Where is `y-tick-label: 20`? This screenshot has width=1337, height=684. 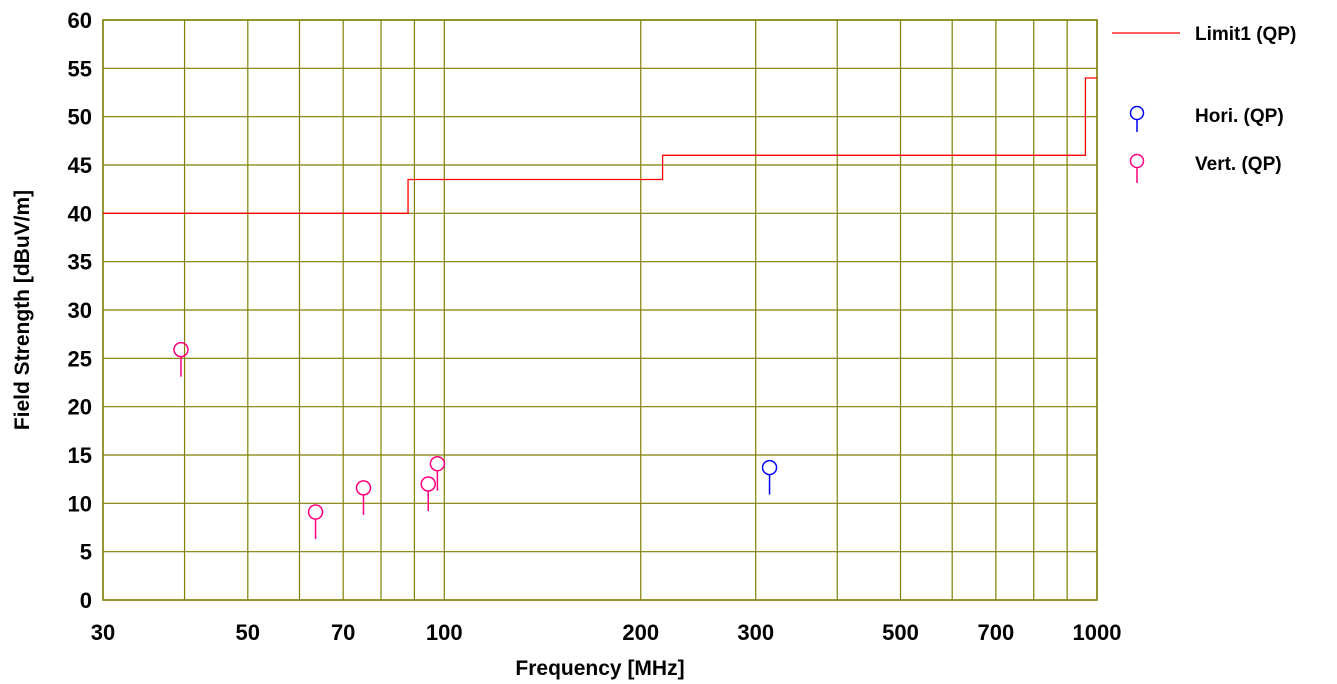 y-tick-label: 20 is located at coordinates (80, 407).